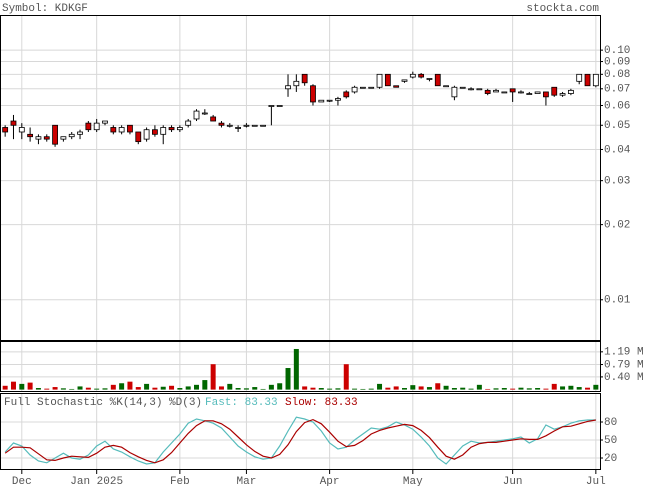 This screenshot has height=486, width=655. Describe the element at coordinates (562, 9) in the screenshot. I see `source: stockta.com` at that location.